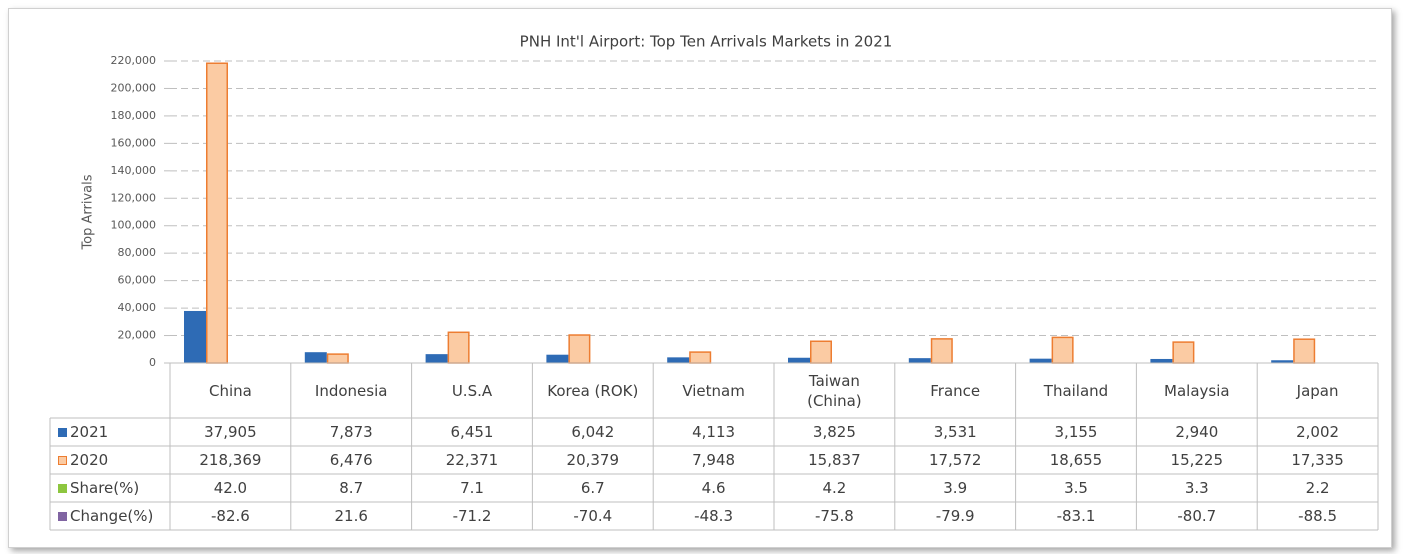 The width and height of the screenshot is (1413, 554). Describe the element at coordinates (593, 432) in the screenshot. I see `table-value: 6,042` at that location.